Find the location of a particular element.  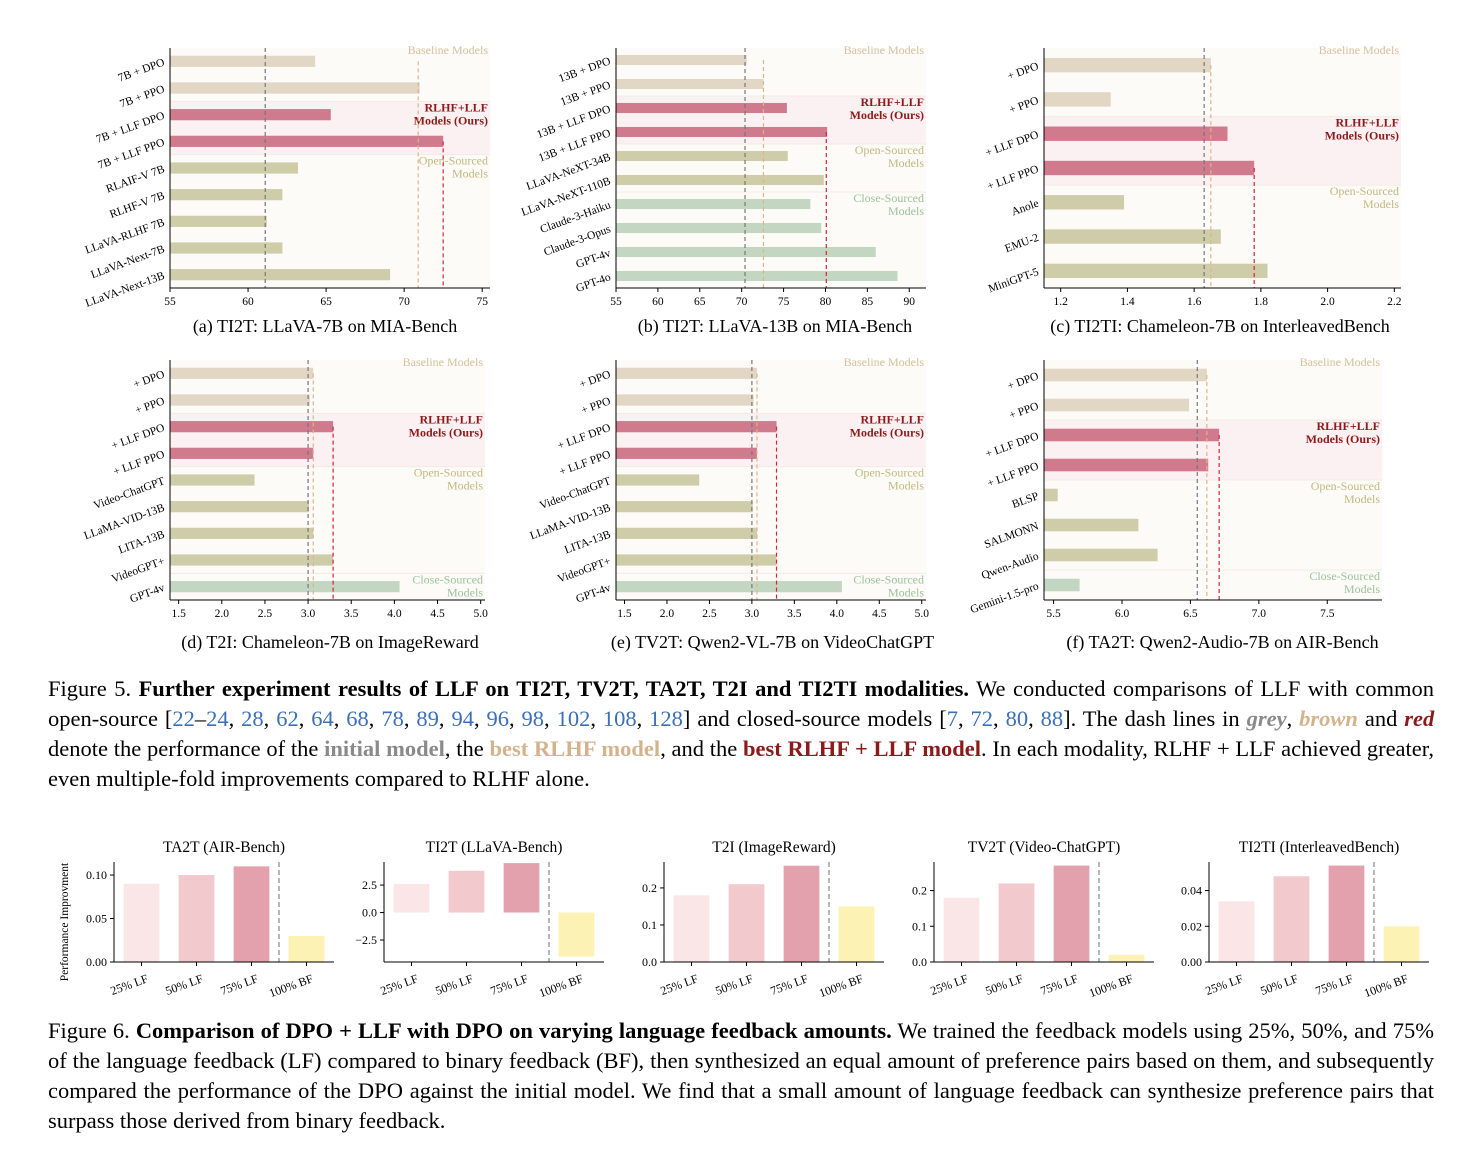

y-tick-label: 0.10 is located at coordinates (96, 875).